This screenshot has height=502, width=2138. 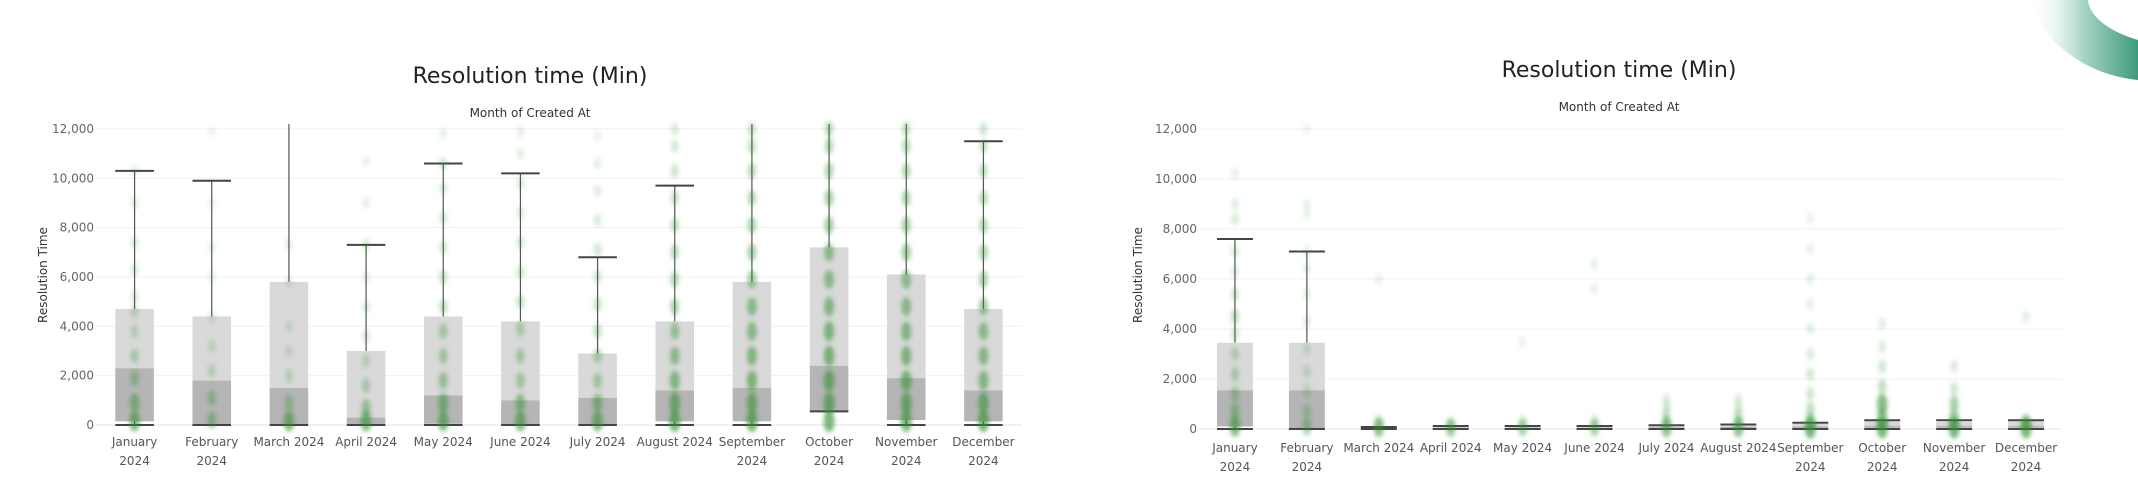 I want to click on y-tick-label: 12,000, so click(x=73, y=129).